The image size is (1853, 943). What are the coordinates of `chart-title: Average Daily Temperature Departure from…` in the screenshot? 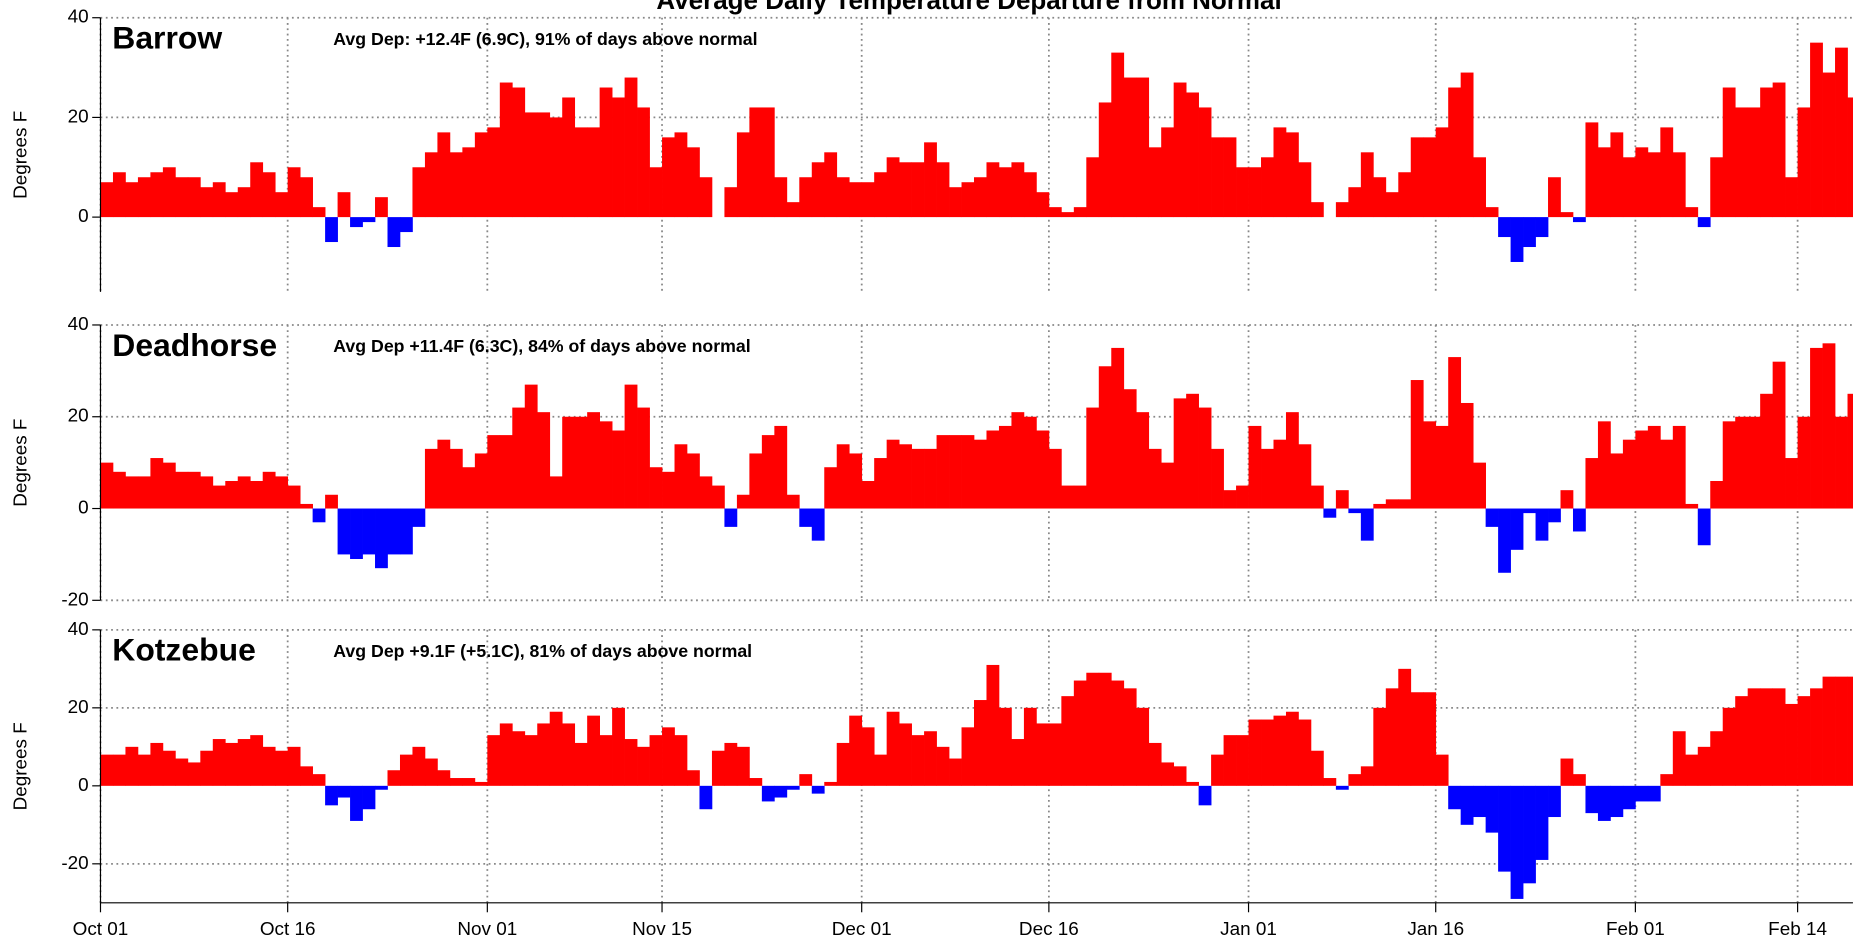 It's located at (968, 7).